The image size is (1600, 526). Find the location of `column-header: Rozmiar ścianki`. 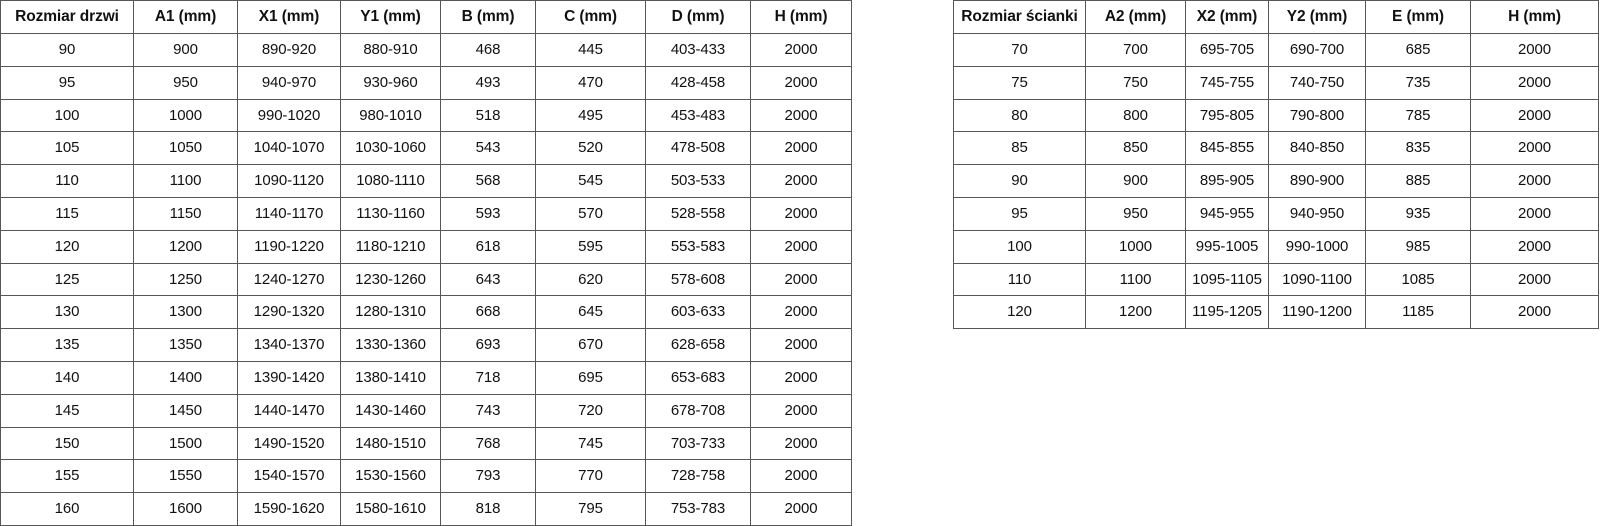

column-header: Rozmiar ścianki is located at coordinates (1019, 17).